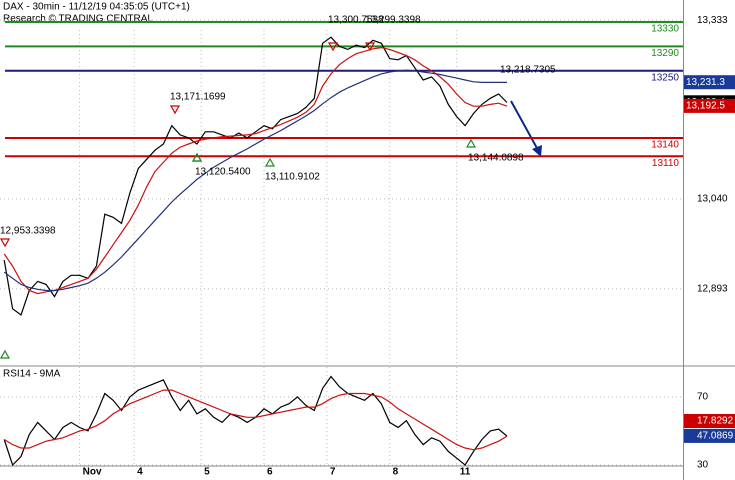  Describe the element at coordinates (207, 472) in the screenshot. I see `x-tick-label: 5` at that location.